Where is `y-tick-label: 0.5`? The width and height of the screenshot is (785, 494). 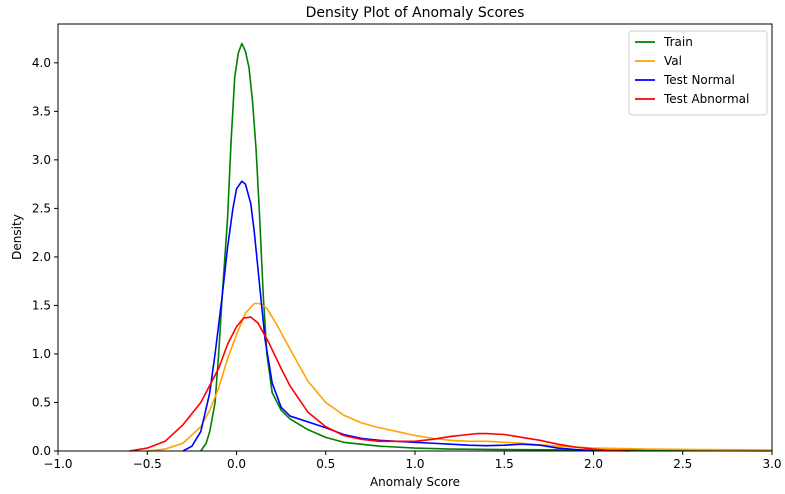
y-tick-label: 0.5 is located at coordinates (41, 402).